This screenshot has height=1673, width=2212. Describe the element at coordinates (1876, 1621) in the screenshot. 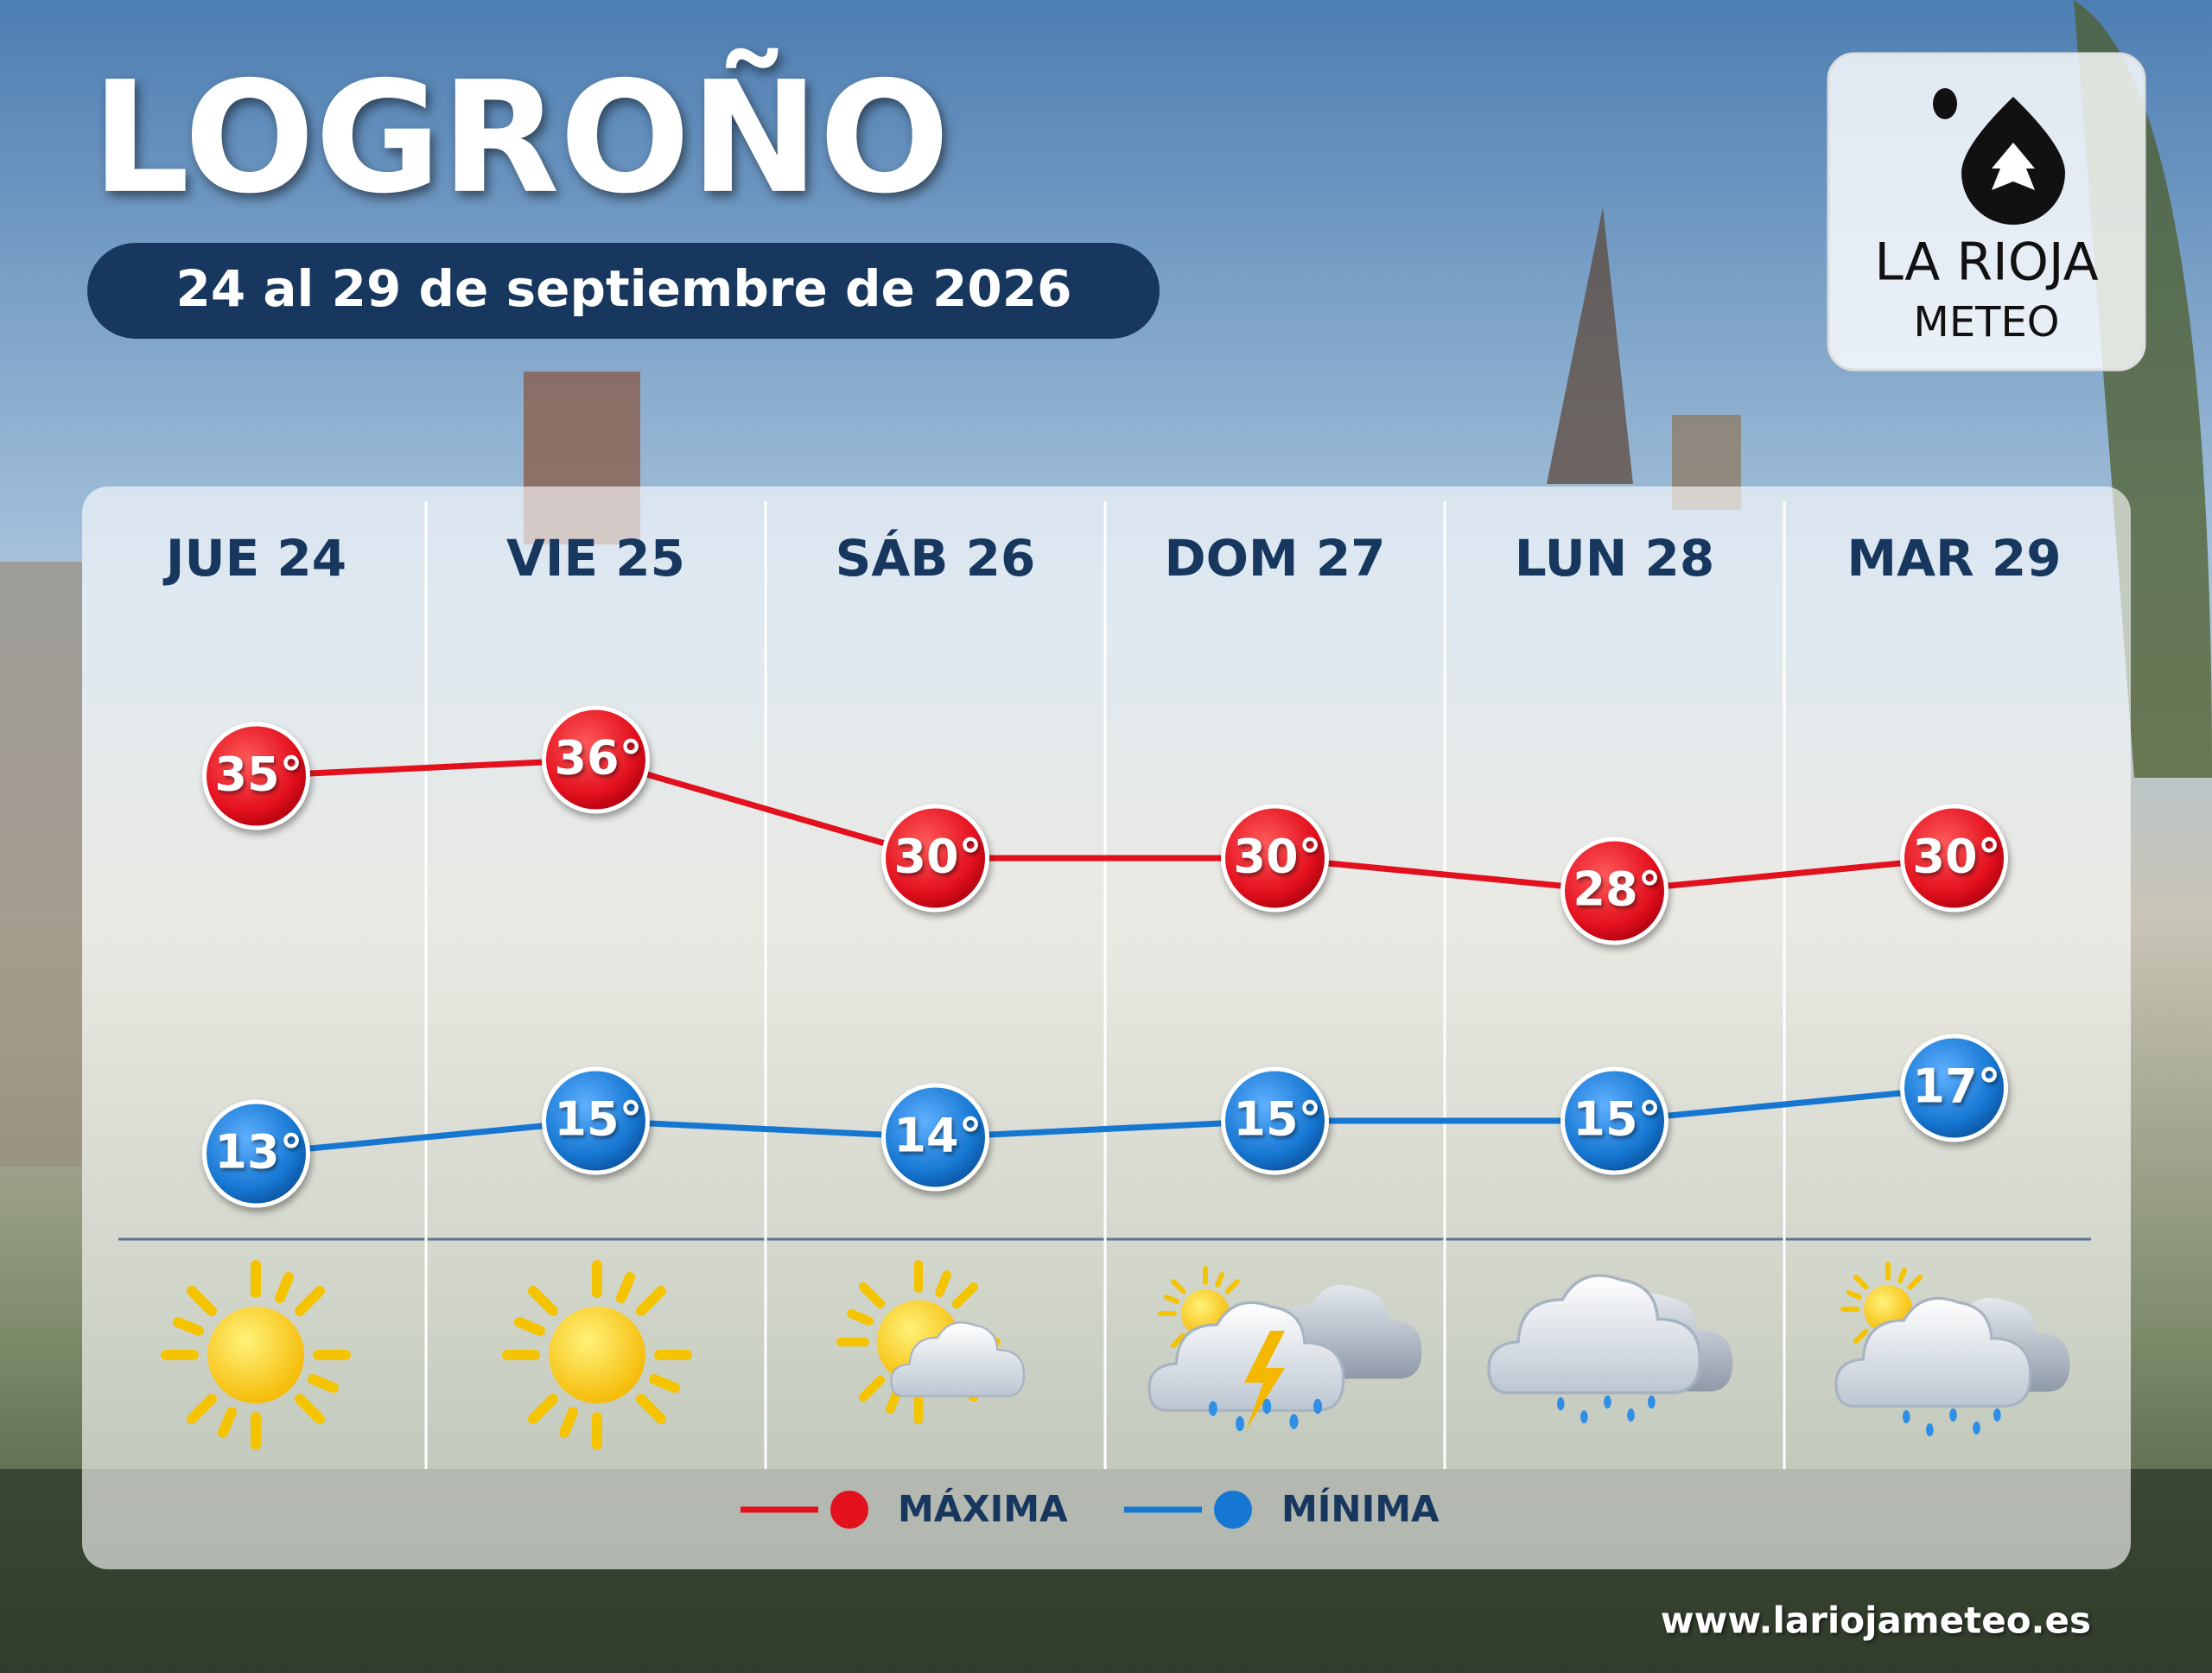

I see `website: www.lariojameteo.es` at that location.